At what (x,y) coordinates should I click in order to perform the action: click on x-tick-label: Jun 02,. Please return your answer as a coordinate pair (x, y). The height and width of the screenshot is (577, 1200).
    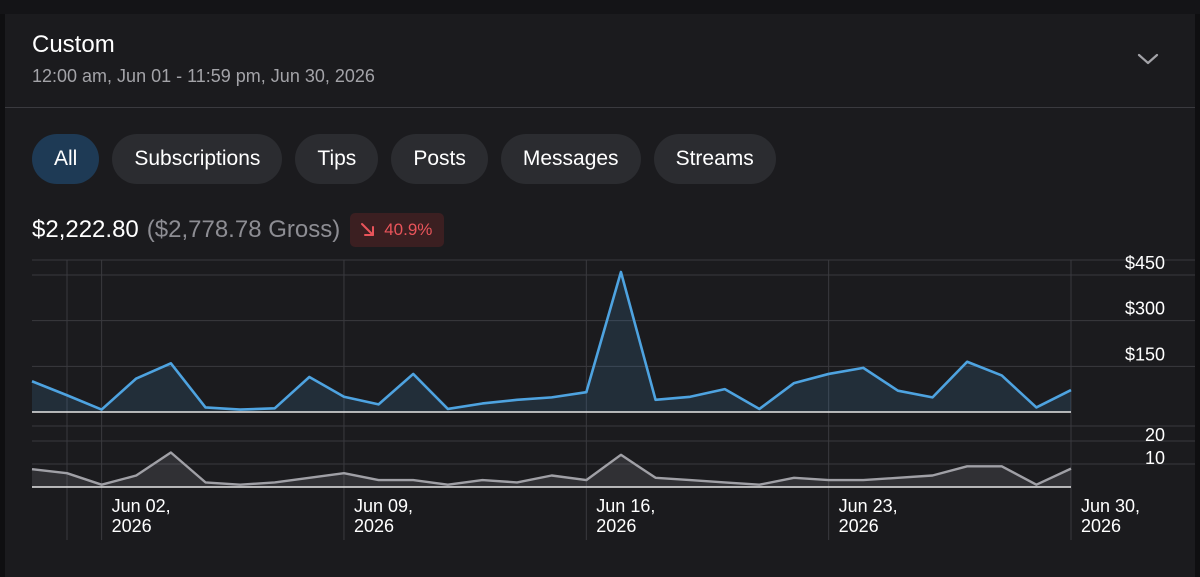
    Looking at the image, I should click on (141, 506).